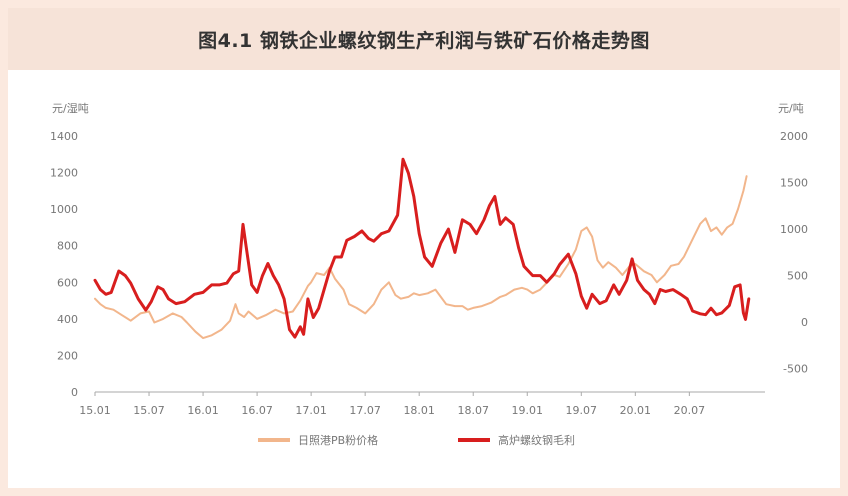  Describe the element at coordinates (804, 322) in the screenshot. I see `y-right-tick-label: 0` at that location.